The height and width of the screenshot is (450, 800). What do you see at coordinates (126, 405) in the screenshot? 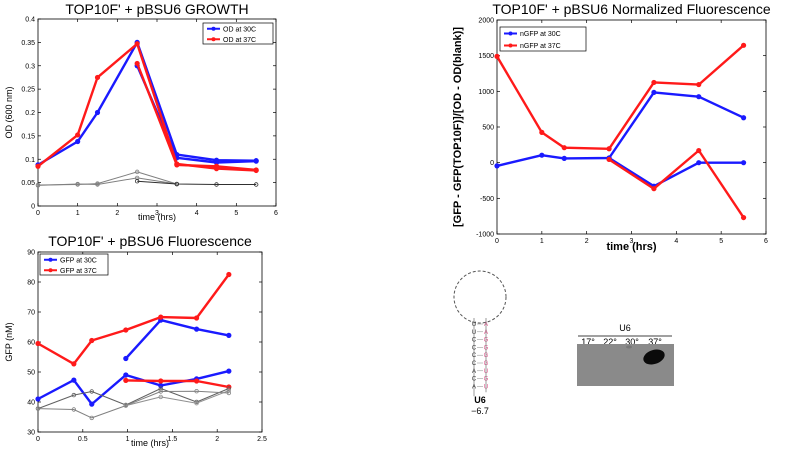
I see `data-point-s6-p0` at bounding box center [126, 405].